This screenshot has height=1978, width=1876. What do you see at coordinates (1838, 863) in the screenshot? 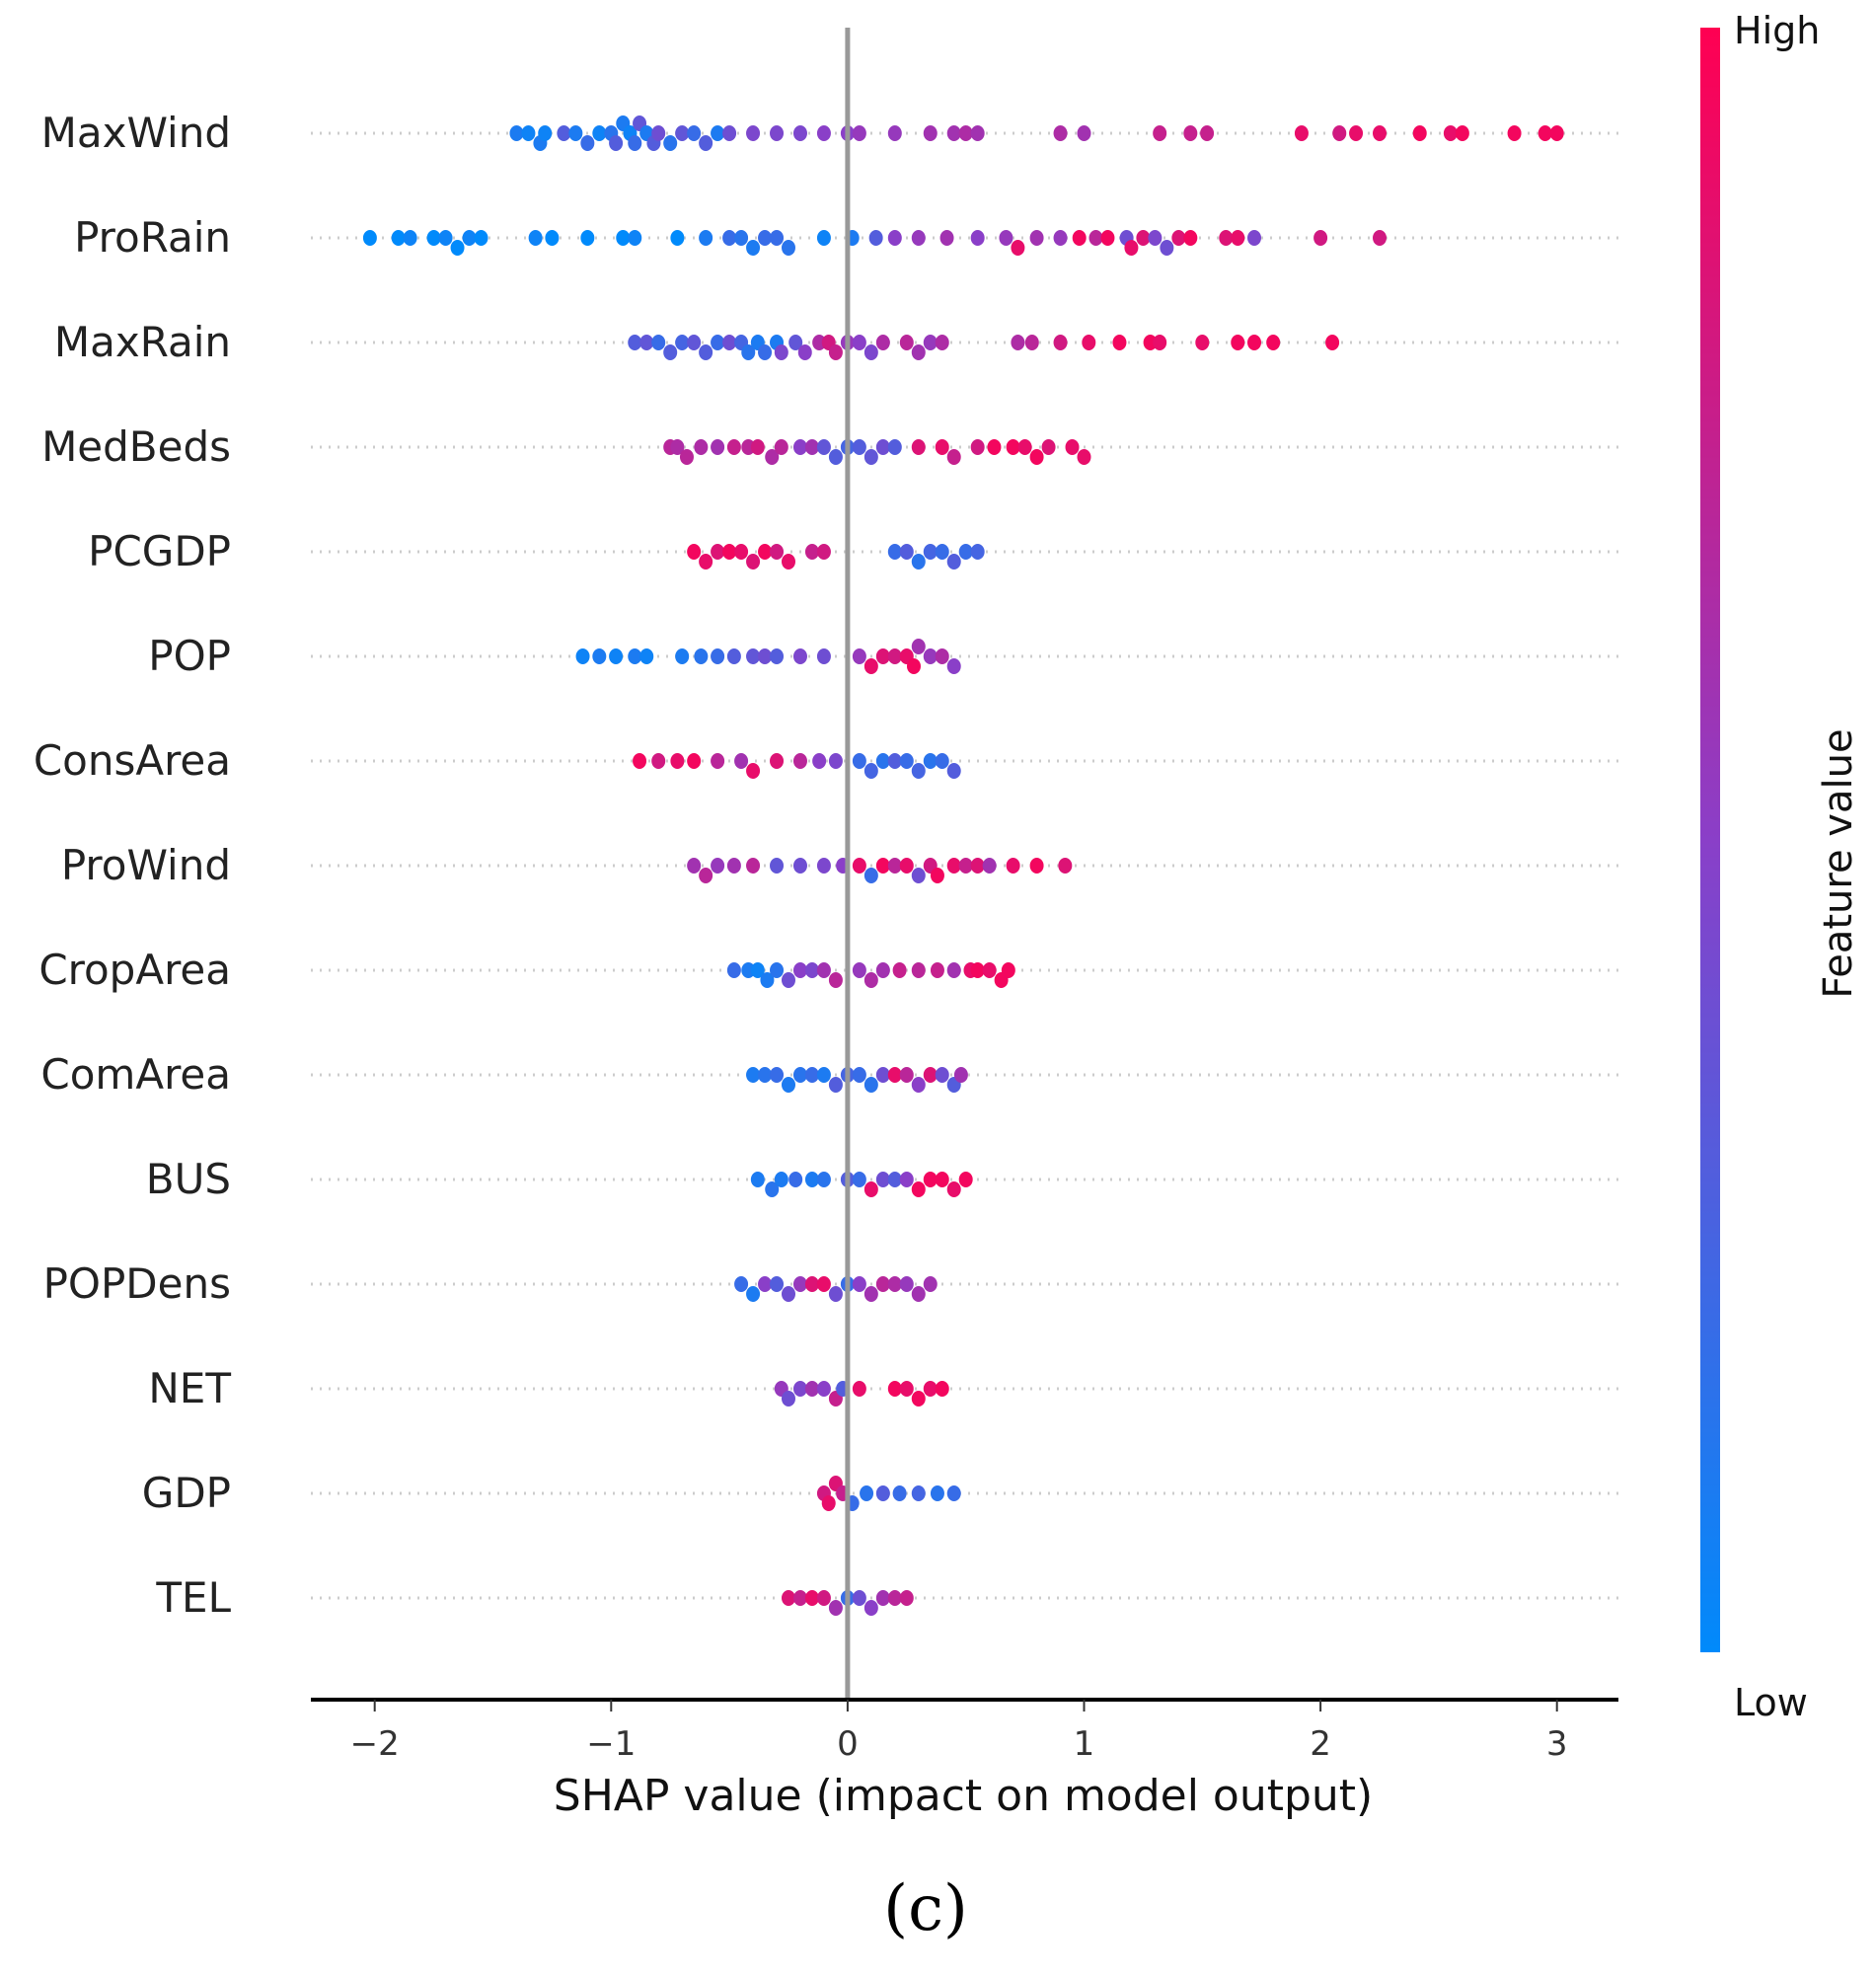
I see `colorbar-title: Feature value` at bounding box center [1838, 863].